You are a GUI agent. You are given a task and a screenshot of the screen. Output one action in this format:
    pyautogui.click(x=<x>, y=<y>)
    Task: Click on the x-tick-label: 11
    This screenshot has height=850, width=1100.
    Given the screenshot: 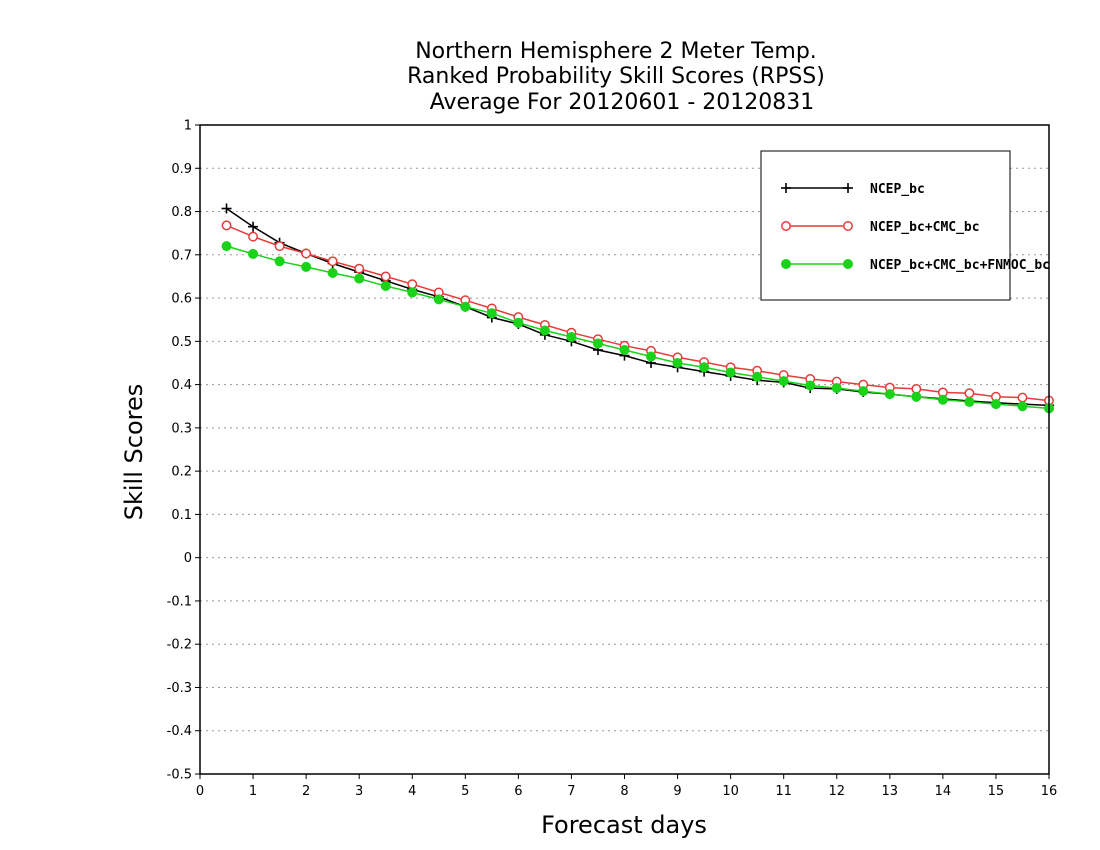 What is the action you would take?
    pyautogui.click(x=783, y=791)
    